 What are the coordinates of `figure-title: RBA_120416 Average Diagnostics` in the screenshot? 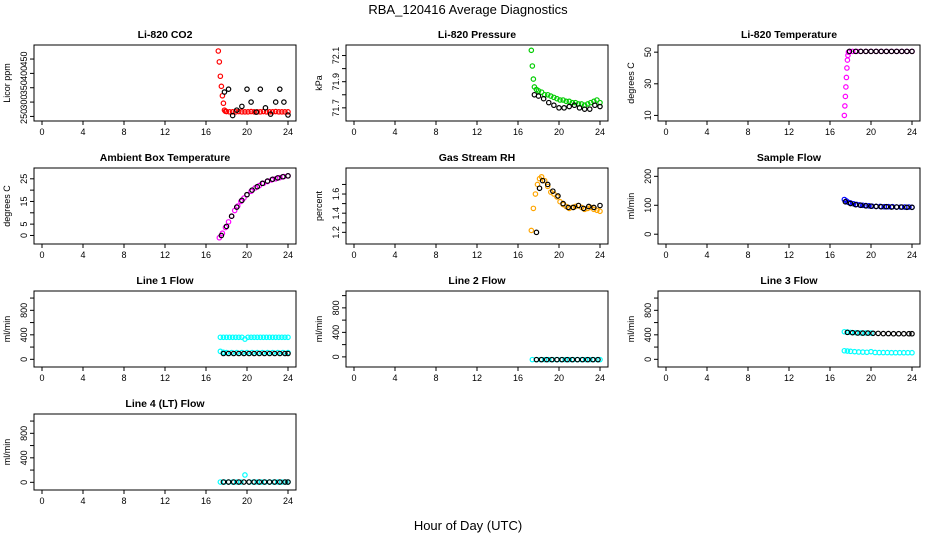 It's located at (468, 9).